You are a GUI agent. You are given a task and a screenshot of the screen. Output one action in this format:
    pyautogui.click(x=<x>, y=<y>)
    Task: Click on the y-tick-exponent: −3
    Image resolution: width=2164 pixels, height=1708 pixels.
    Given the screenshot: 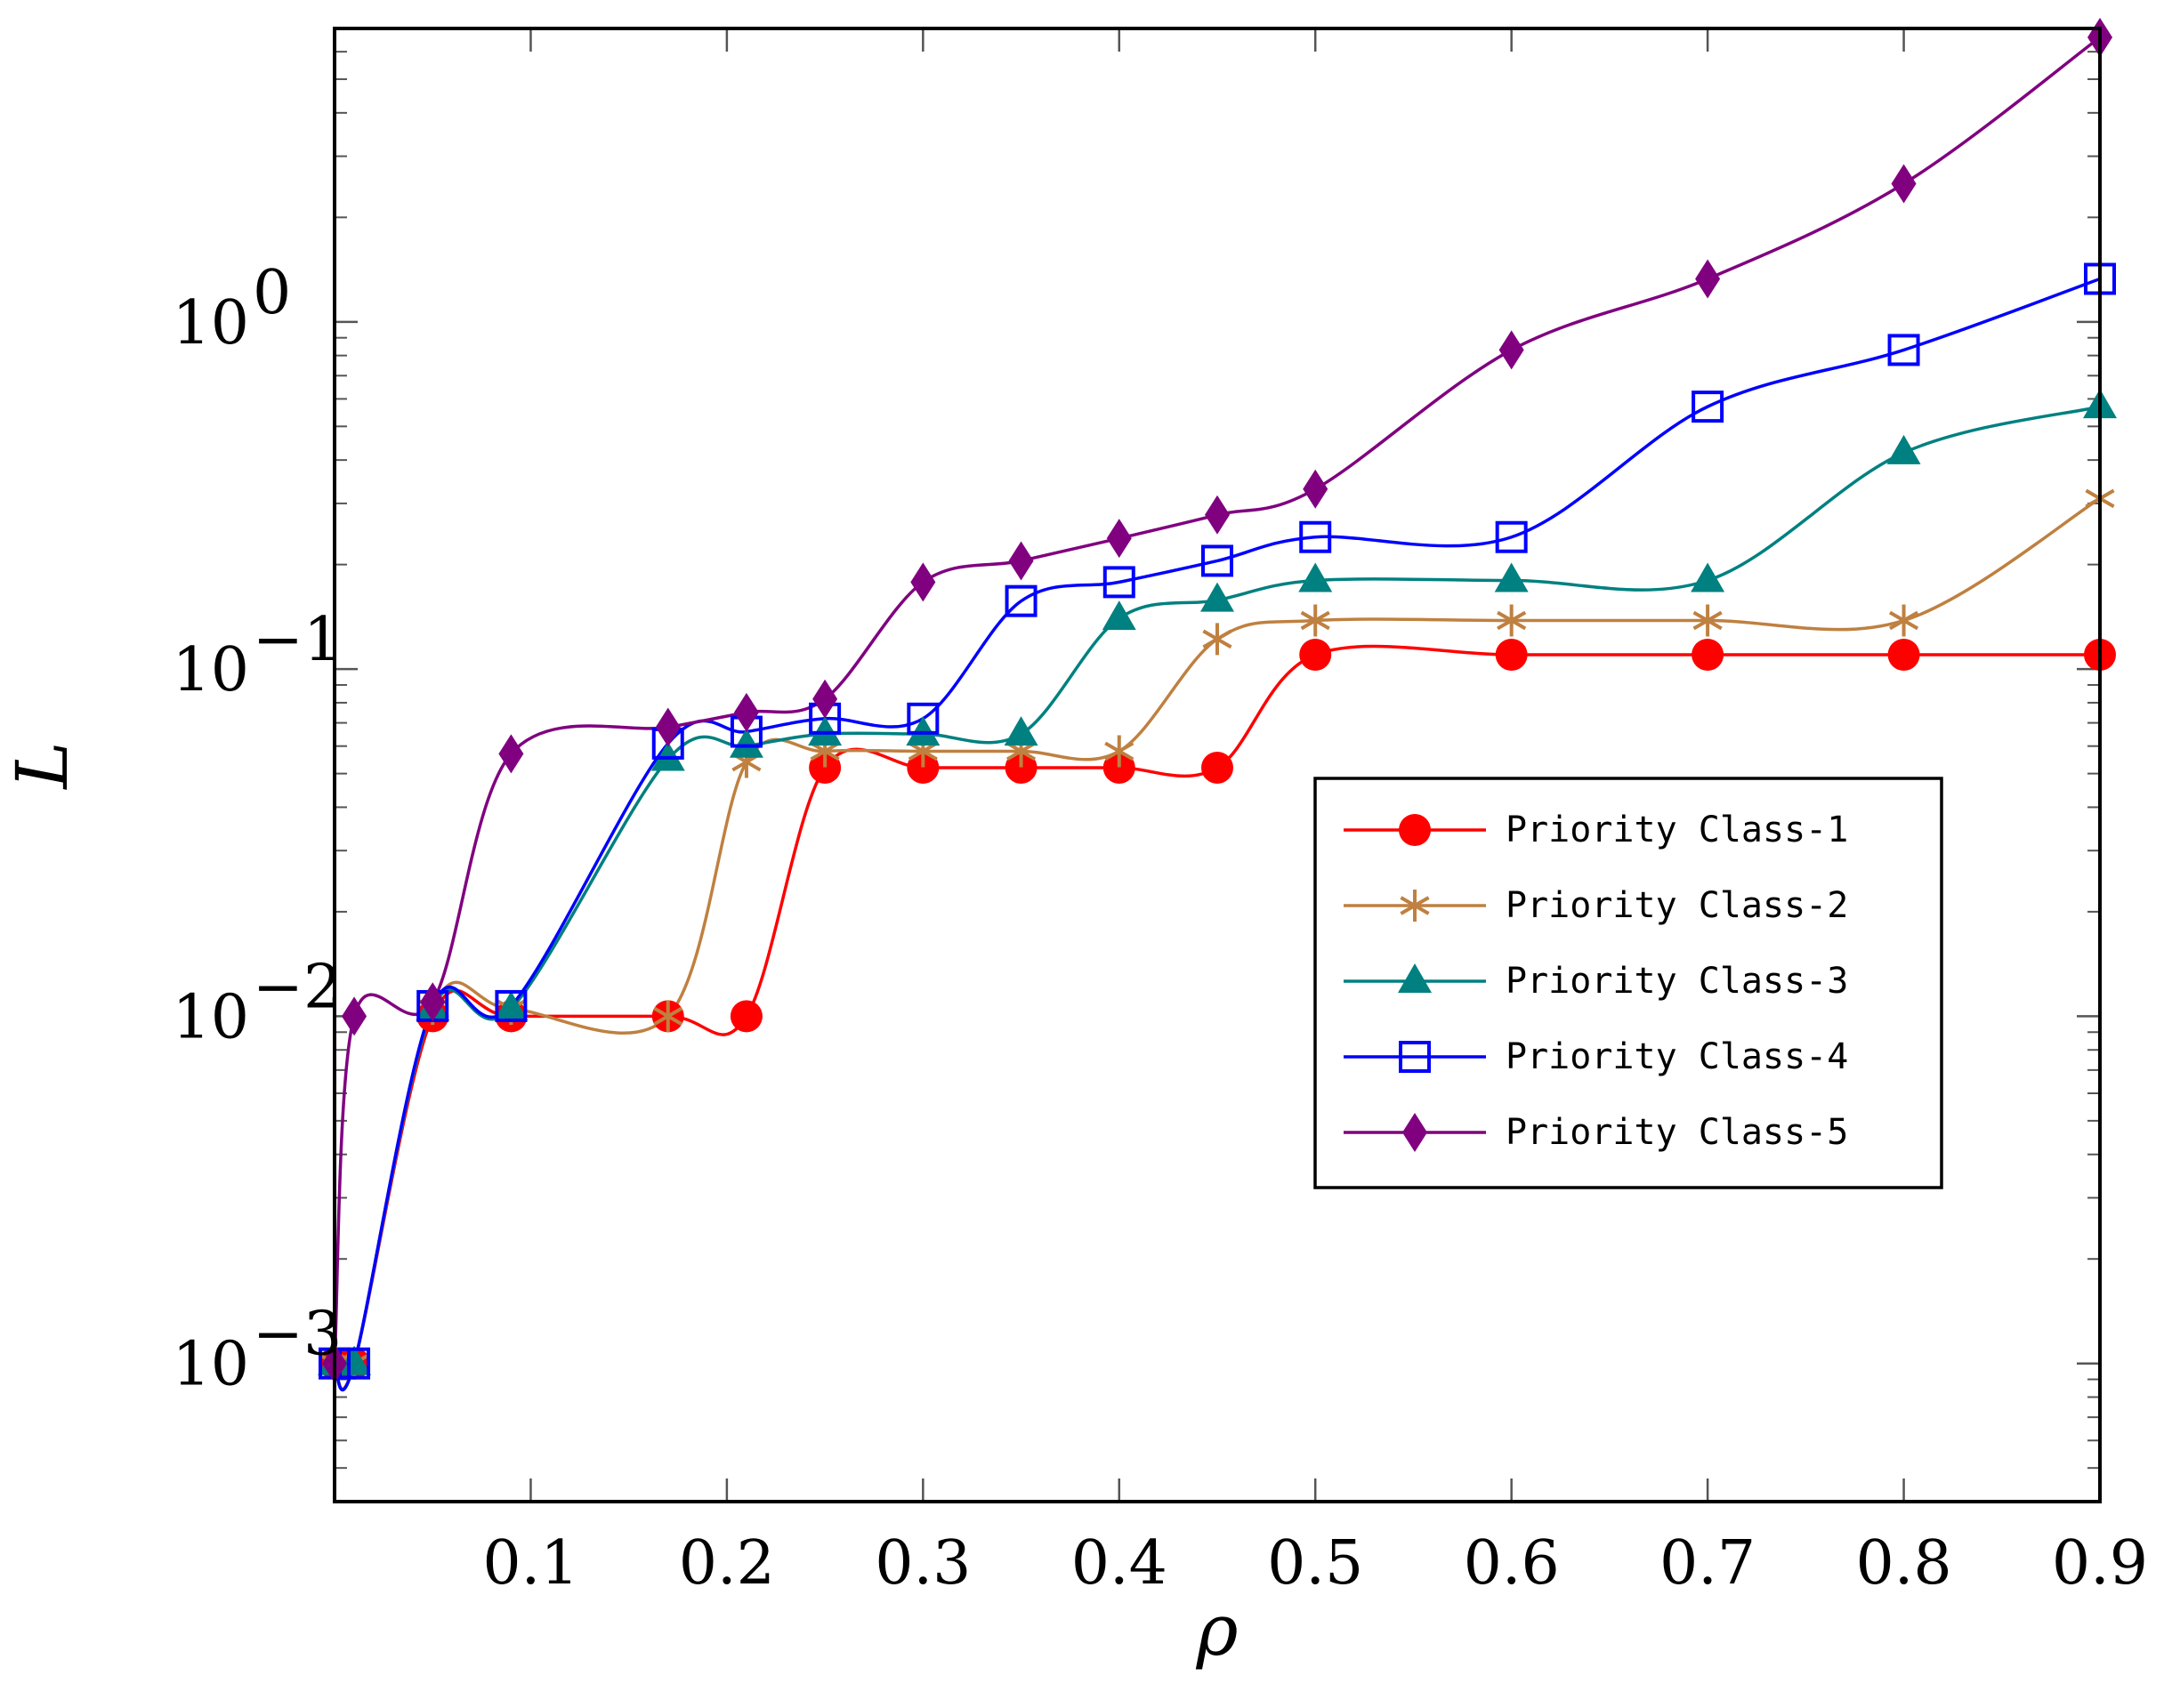 What is the action you would take?
    pyautogui.click(x=297, y=1335)
    